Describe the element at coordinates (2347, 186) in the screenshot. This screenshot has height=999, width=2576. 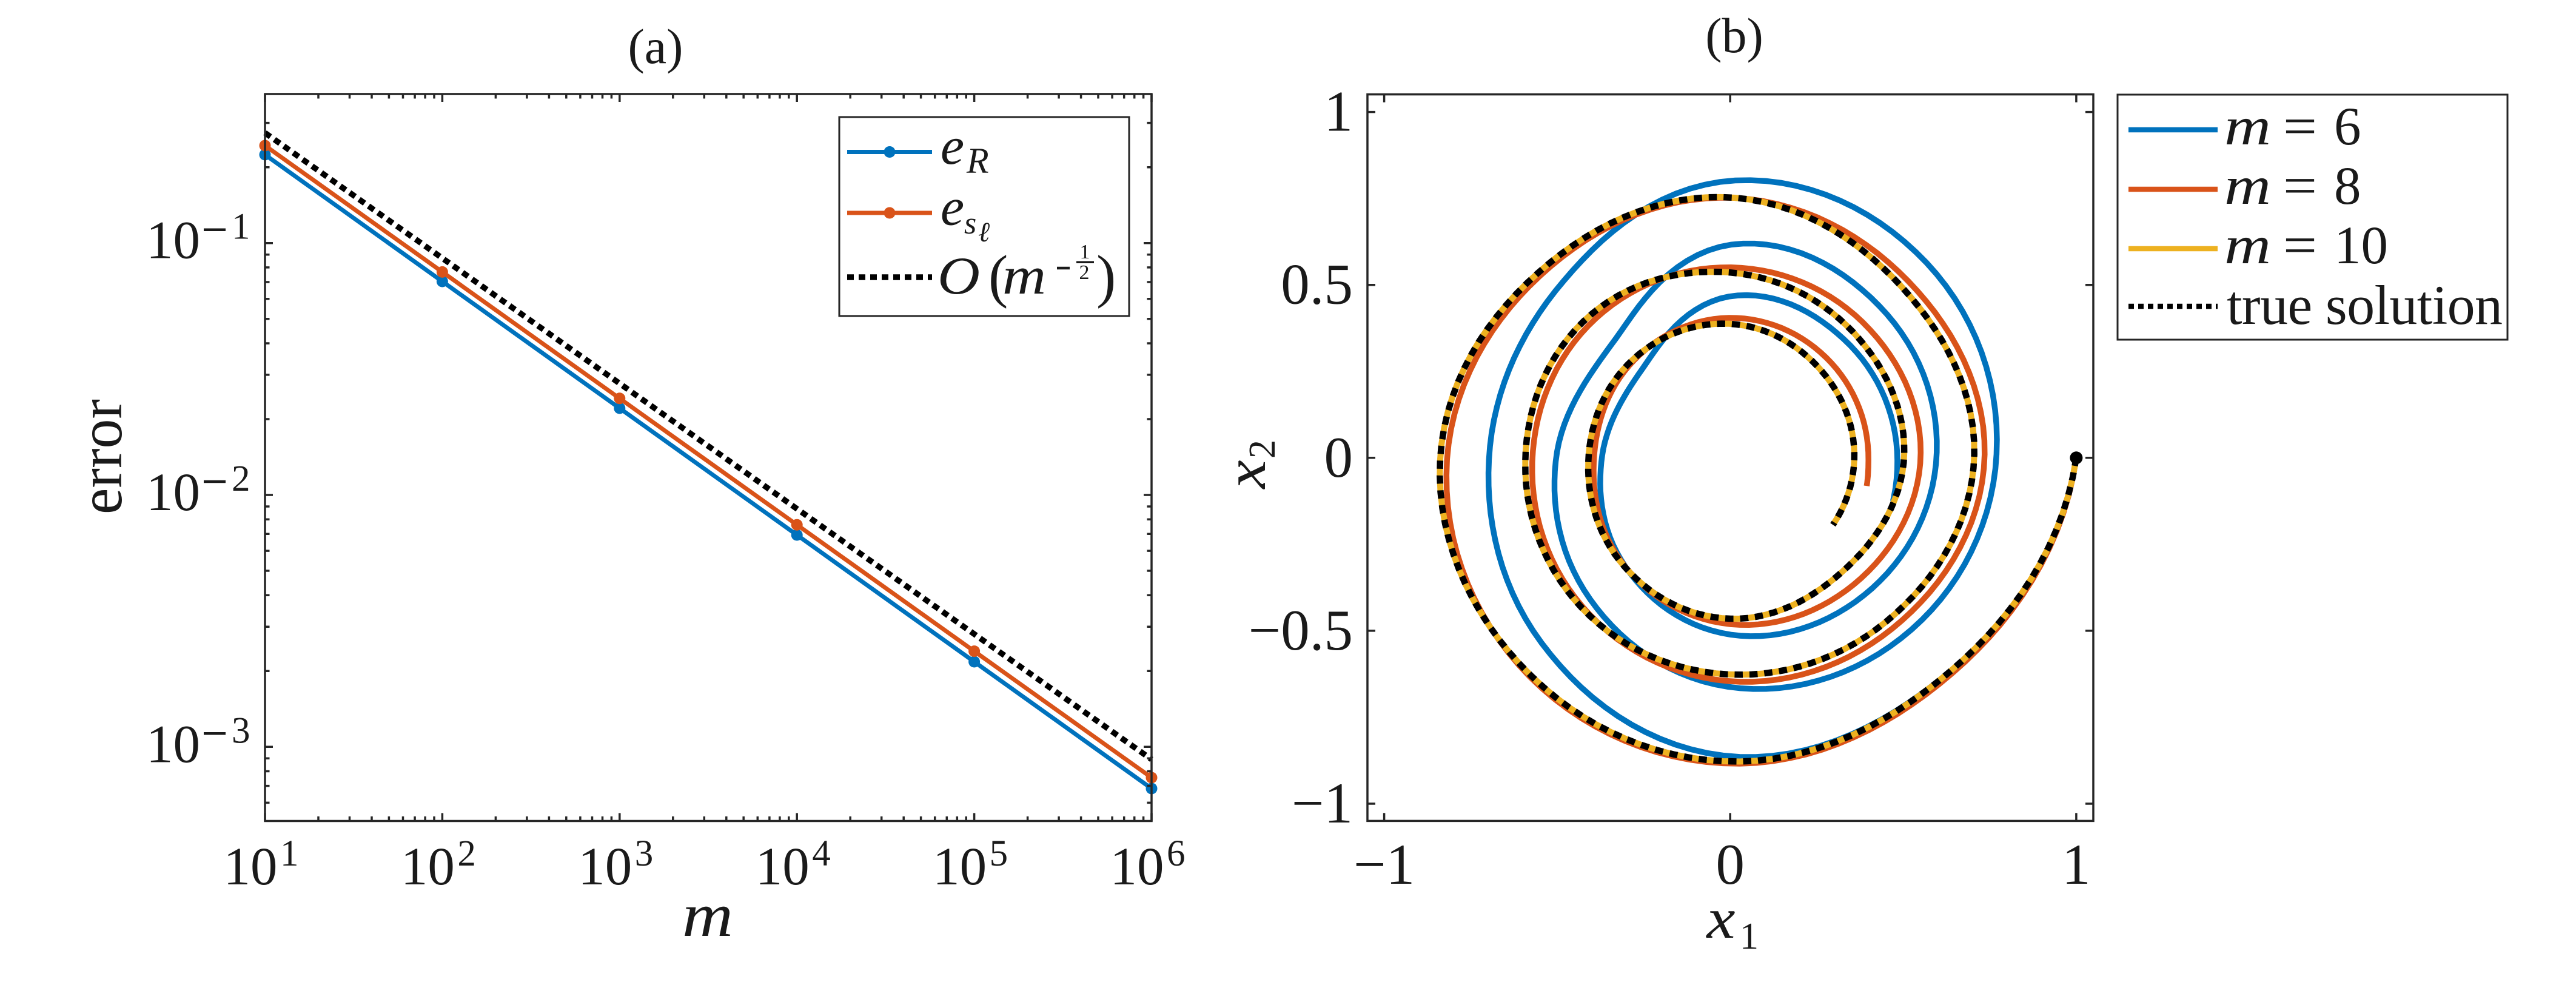
I see `svg-text: 8` at that location.